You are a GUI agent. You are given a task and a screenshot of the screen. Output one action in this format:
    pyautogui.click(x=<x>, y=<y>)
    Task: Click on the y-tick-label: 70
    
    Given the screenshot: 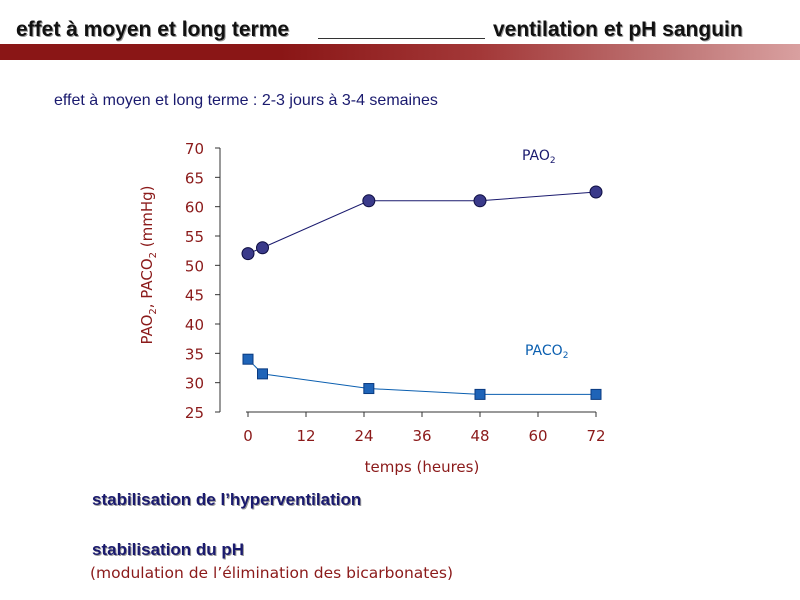 What is the action you would take?
    pyautogui.click(x=194, y=149)
    